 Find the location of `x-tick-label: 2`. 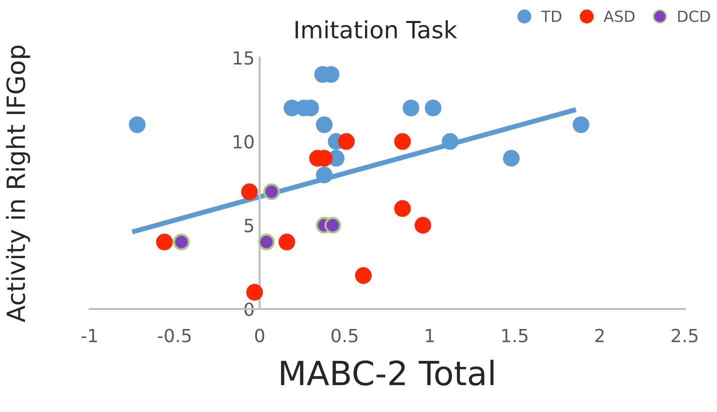

x-tick-label: 2 is located at coordinates (599, 335).